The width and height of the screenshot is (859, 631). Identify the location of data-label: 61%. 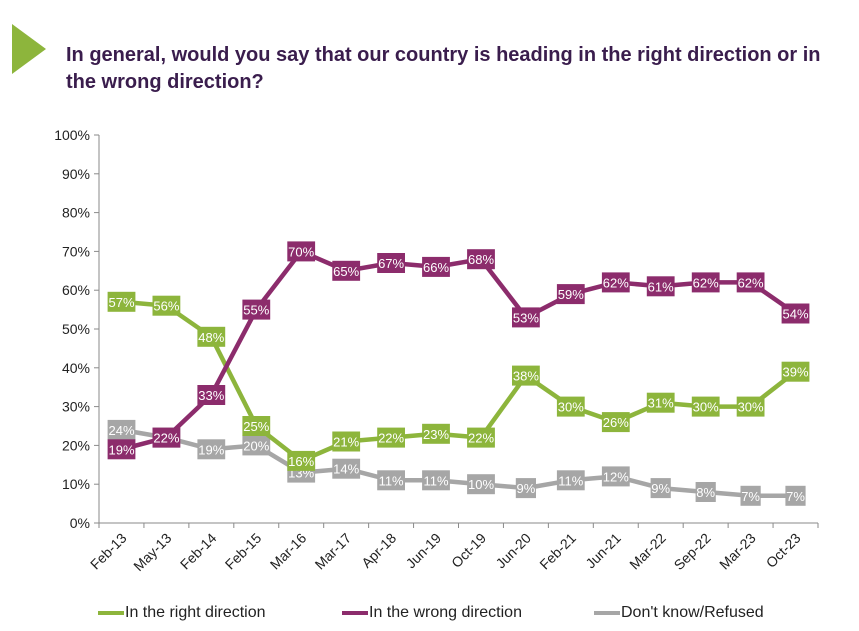
(661, 286).